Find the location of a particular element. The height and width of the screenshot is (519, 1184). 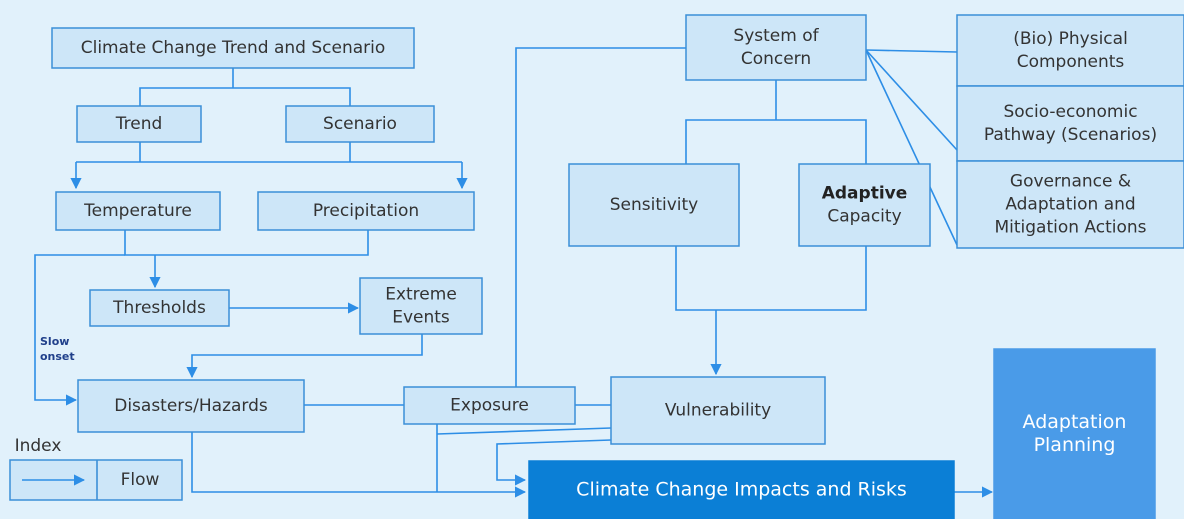

node-label: Temperature is located at coordinates (137, 211).